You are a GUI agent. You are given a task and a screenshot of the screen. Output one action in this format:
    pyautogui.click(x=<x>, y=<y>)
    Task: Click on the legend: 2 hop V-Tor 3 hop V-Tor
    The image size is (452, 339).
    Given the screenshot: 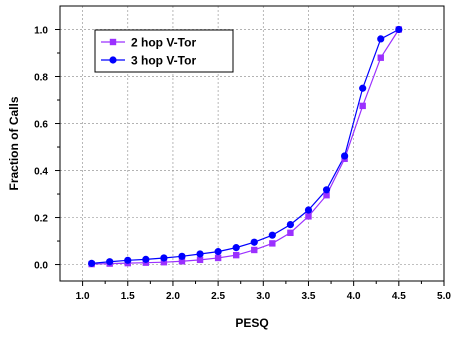 What is the action you would take?
    pyautogui.click(x=164, y=51)
    